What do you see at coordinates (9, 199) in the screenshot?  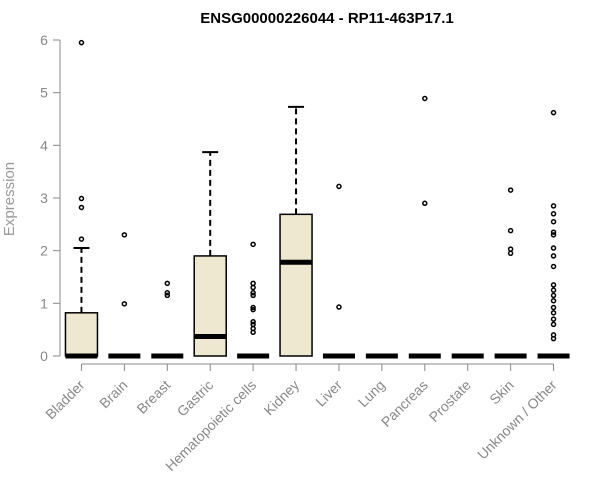 I see `y-axis-label: Expression` at bounding box center [9, 199].